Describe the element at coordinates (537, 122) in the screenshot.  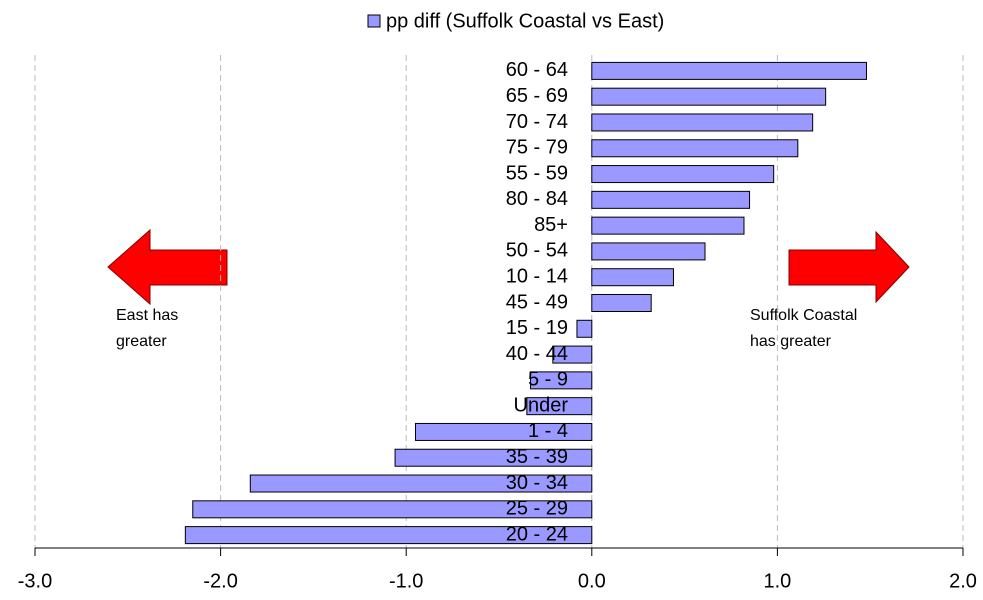
I see `y-tick-label: 70 - 74` at that location.